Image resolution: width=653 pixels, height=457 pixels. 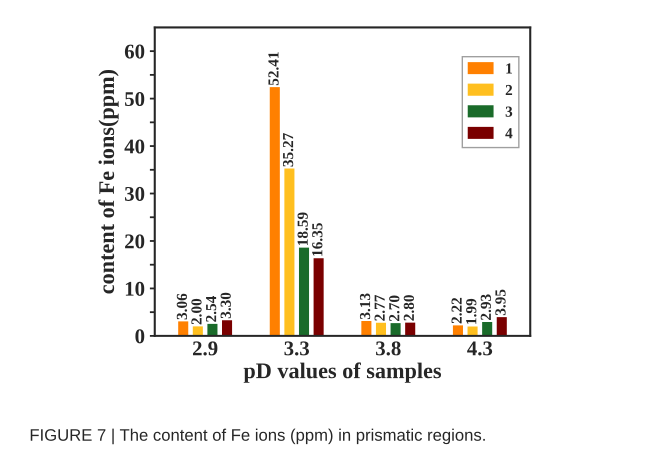 What do you see at coordinates (134, 193) in the screenshot?
I see `y-tick-label: 30` at bounding box center [134, 193].